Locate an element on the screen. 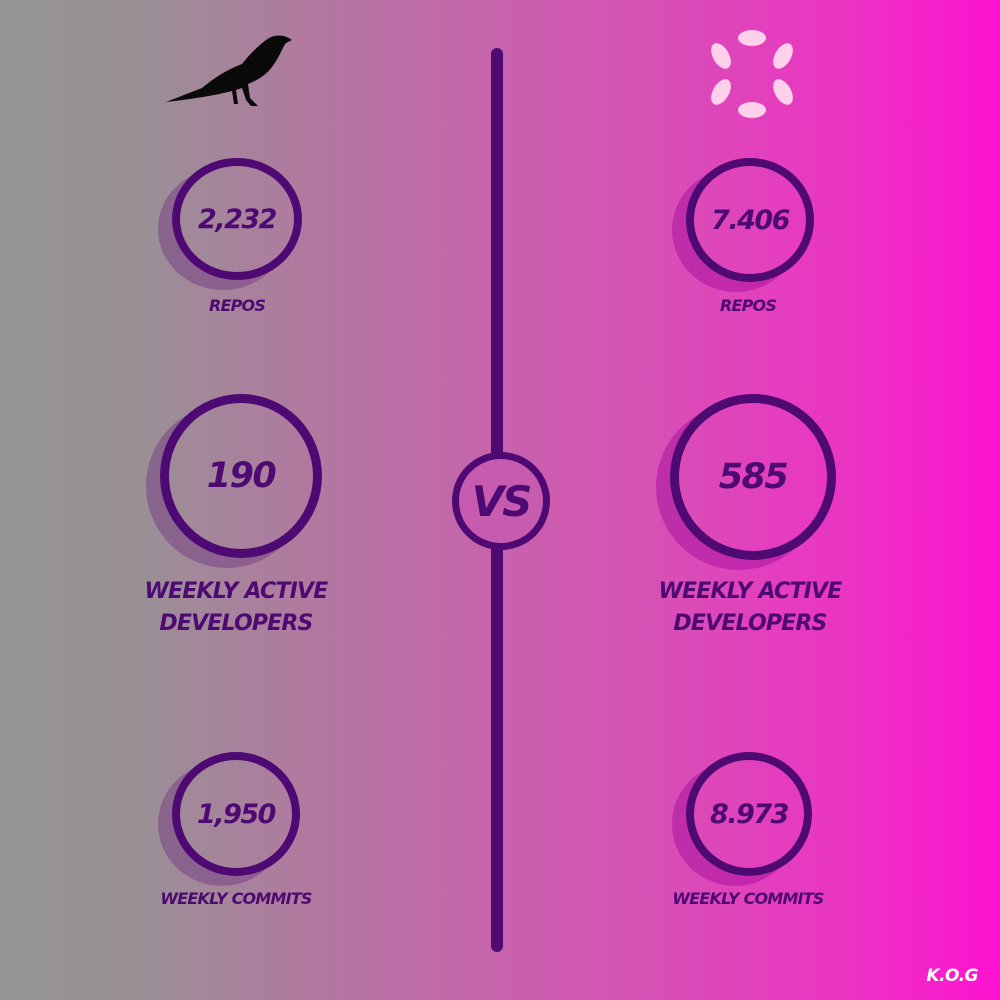 The width and height of the screenshot is (1000, 1000). stat-value: 1,950 is located at coordinates (236, 814).